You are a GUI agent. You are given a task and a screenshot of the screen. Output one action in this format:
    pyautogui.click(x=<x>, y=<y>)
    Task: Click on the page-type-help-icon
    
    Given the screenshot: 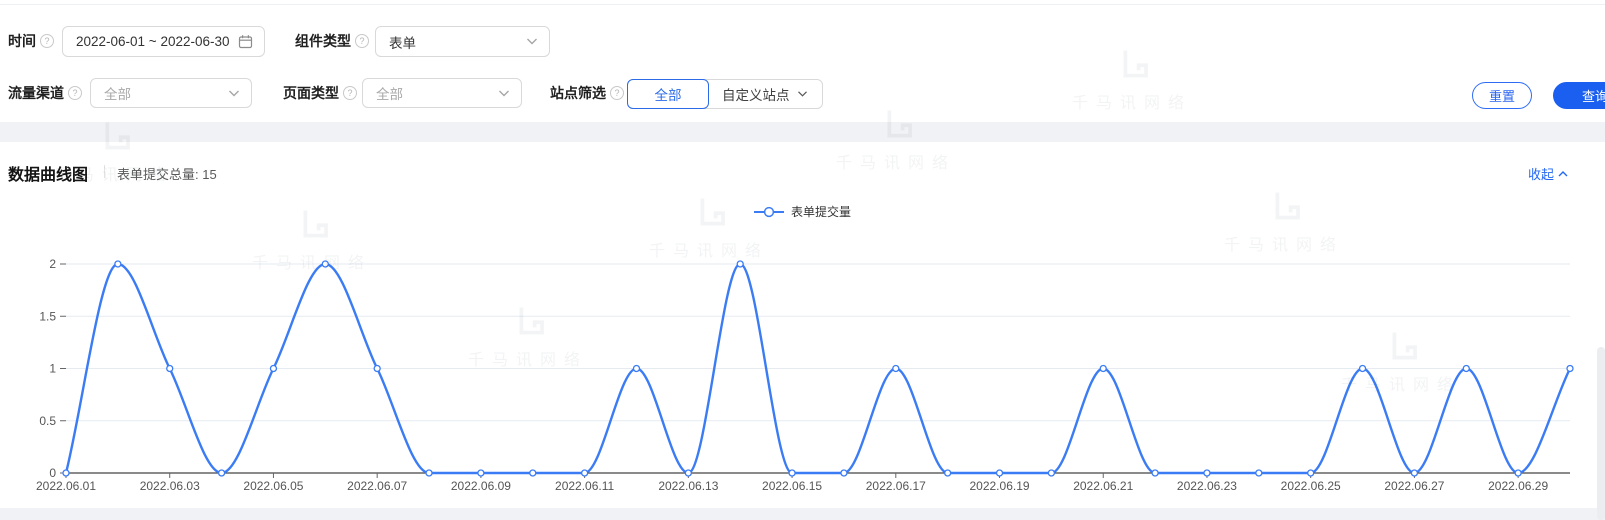 What is the action you would take?
    pyautogui.click(x=350, y=93)
    